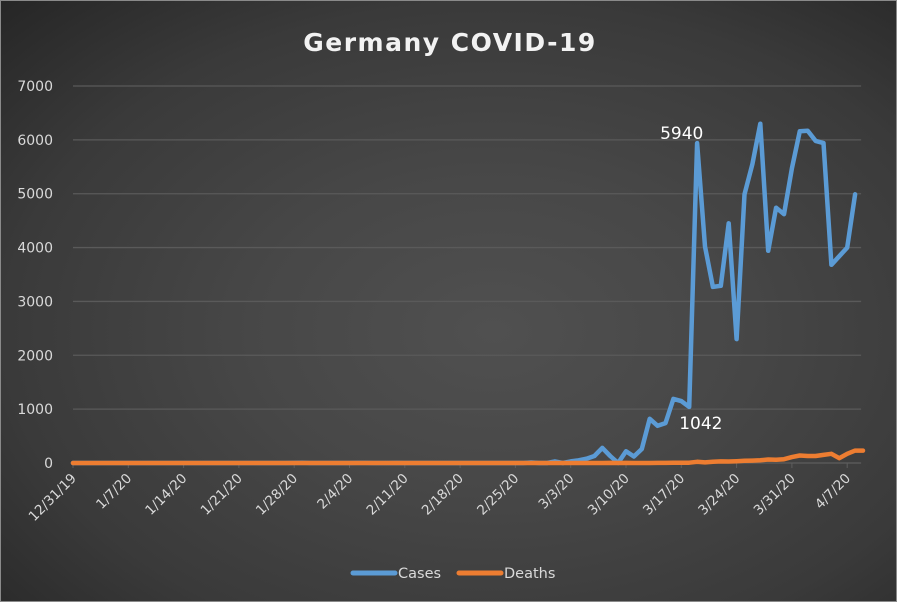 This screenshot has height=602, width=897. I want to click on y-axis-ticks: 0 1000 2000 3000 4000 5000 6000 7000, so click(35, 275).